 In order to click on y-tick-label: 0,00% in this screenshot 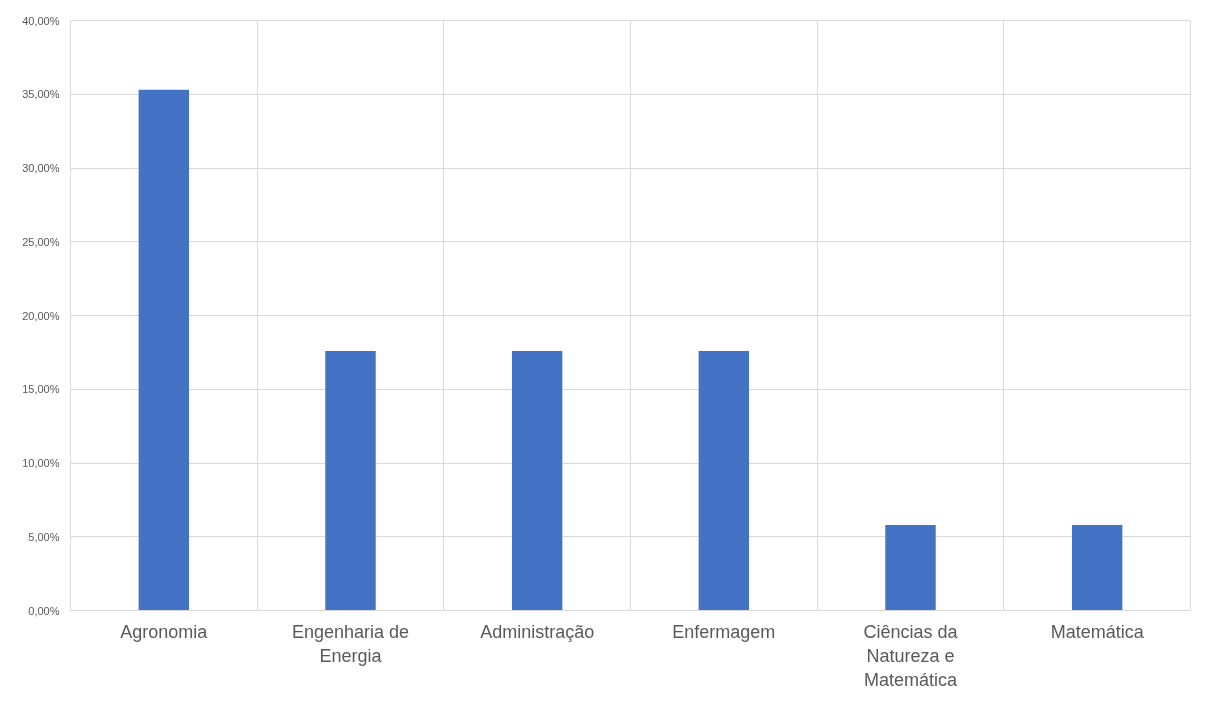, I will do `click(44, 610)`.